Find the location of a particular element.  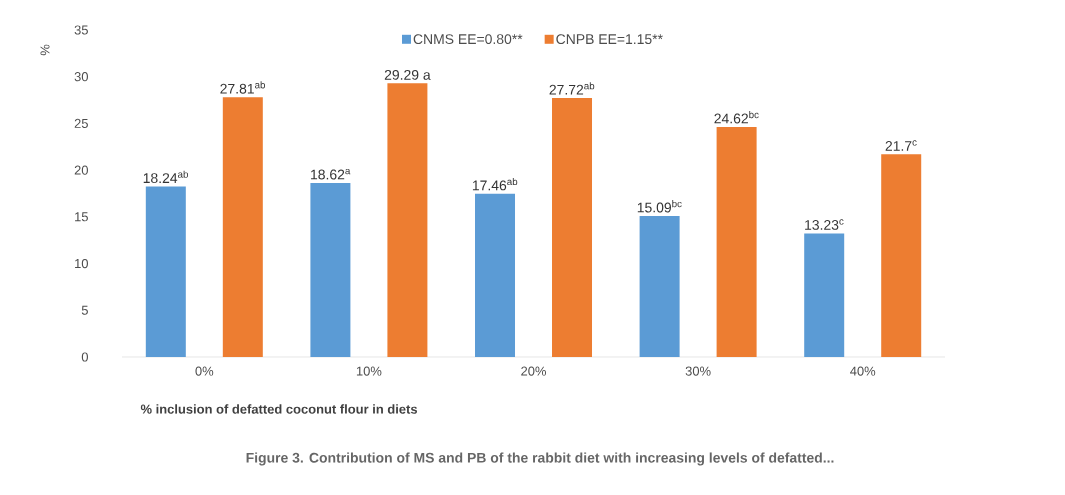

data-label: 21.7$^{c}$ is located at coordinates (901, 145).